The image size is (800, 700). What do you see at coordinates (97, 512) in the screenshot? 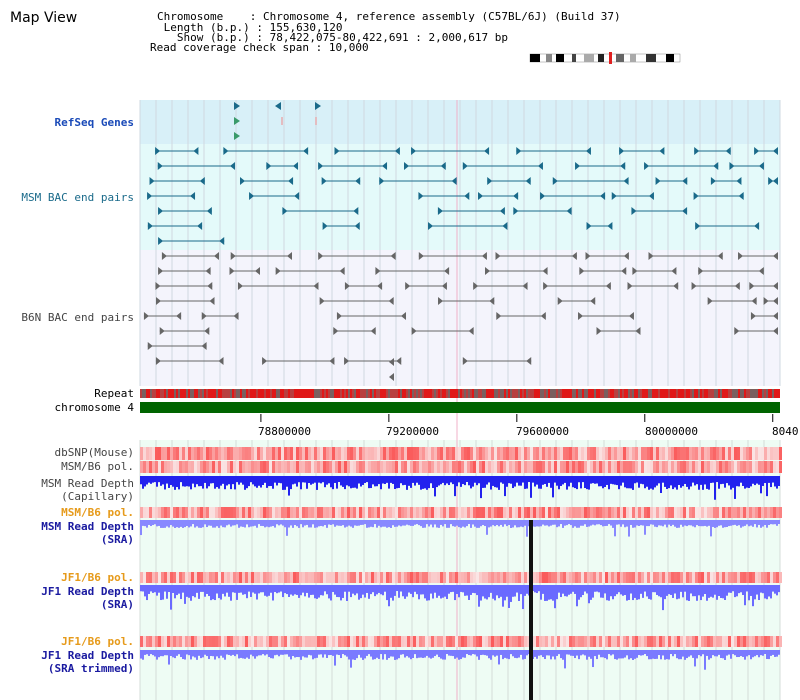
I see `track-label-msm-b6-pol-2: MSM/B6 pol.` at bounding box center [97, 512].